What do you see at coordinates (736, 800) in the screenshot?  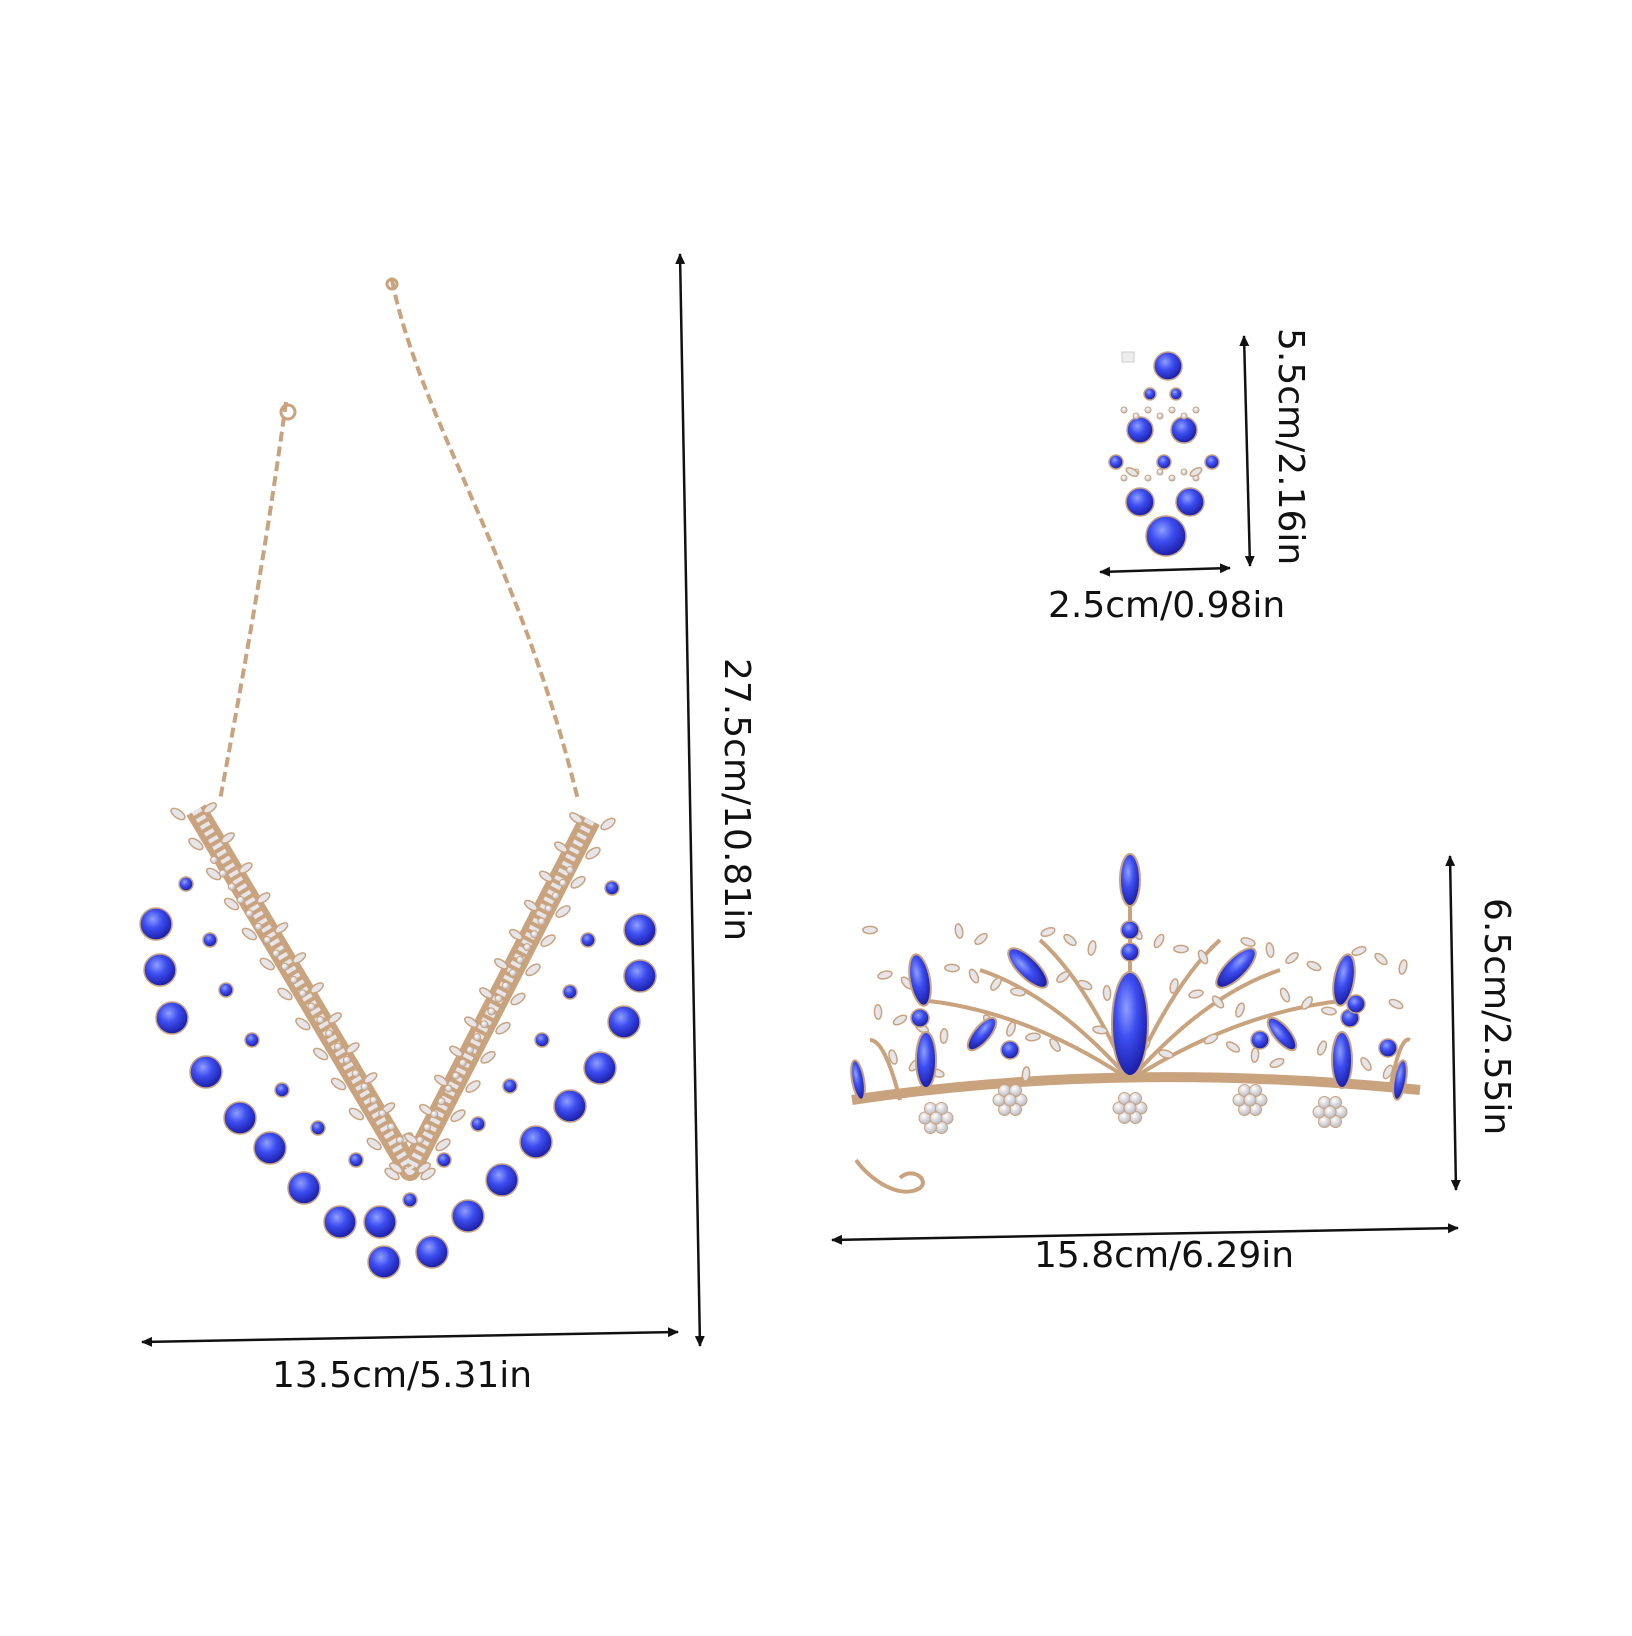 I see `necklace-height-label: 27.5cm/10.81in` at bounding box center [736, 800].